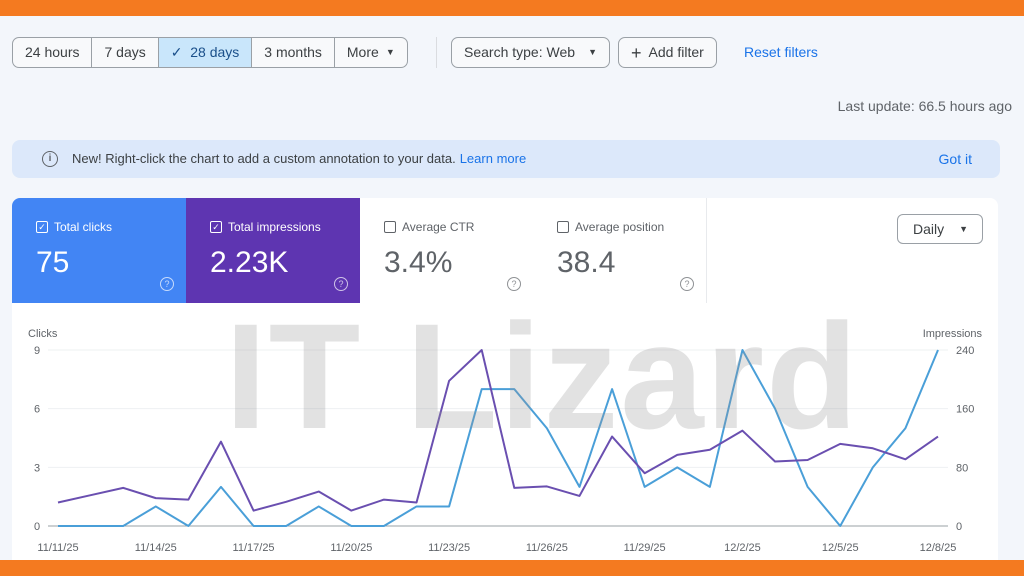 This screenshot has width=1024, height=576. What do you see at coordinates (924, 106) in the screenshot?
I see `last-update: Last update: 66.5 hours ago` at bounding box center [924, 106].